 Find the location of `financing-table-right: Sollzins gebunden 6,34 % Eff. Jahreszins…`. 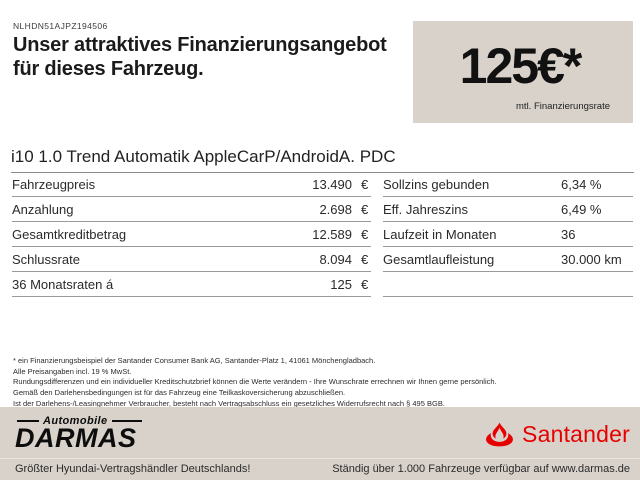

financing-table-right: Sollzins gebunden 6,34 % Eff. Jahreszins… is located at coordinates (508, 234).